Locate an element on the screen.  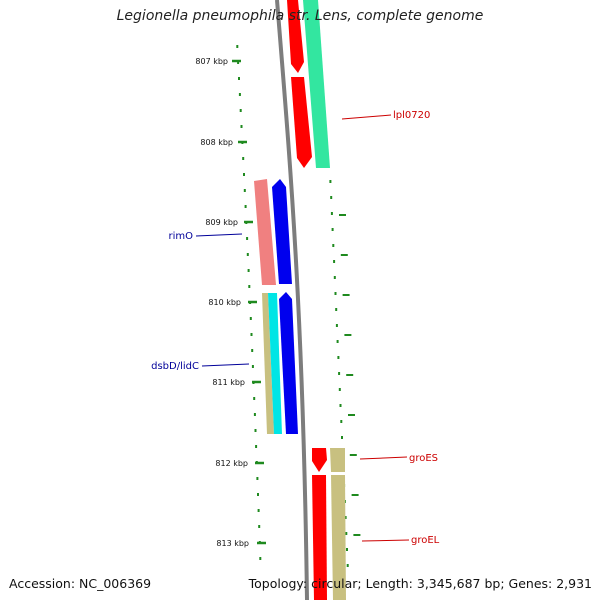
scale-tick-marks is located at coordinates (249, 302).